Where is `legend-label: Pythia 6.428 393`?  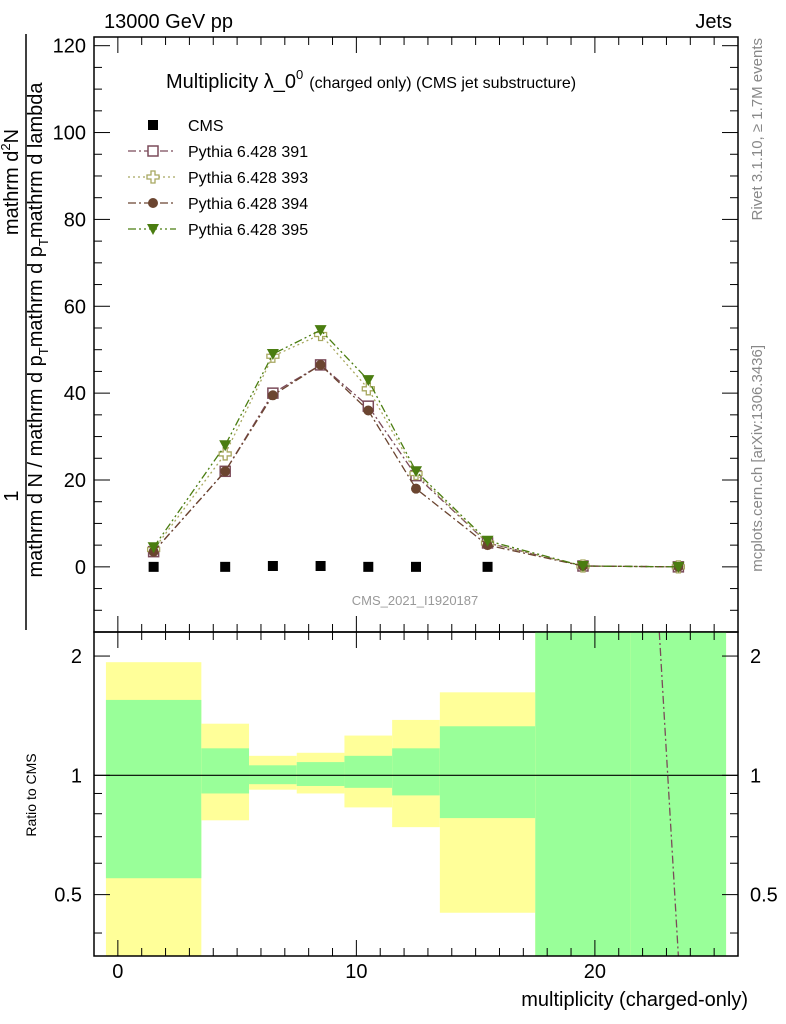 legend-label: Pythia 6.428 393 is located at coordinates (248, 178).